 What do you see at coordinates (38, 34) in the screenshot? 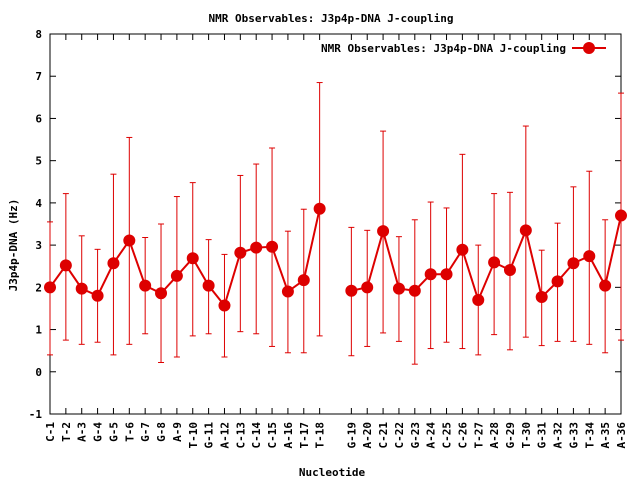
I see `y-tick-label: 8` at bounding box center [38, 34].